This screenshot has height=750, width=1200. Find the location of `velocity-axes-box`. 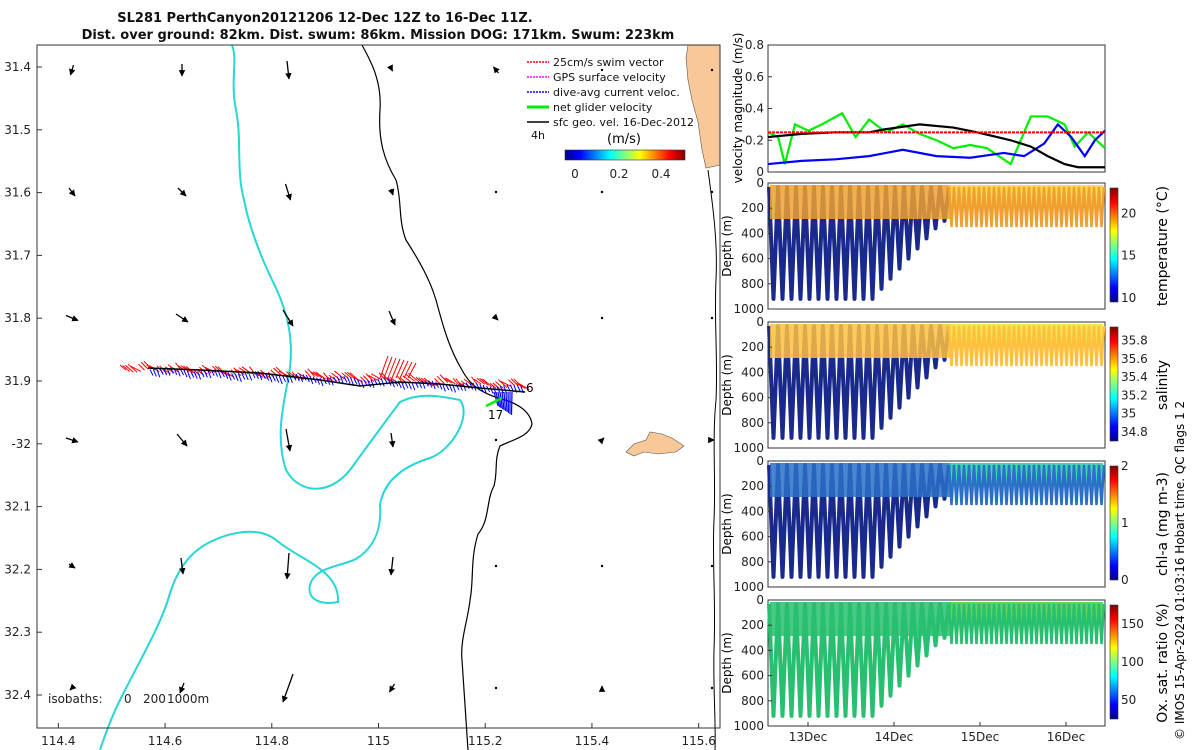

velocity-axes-box is located at coordinates (936, 108).